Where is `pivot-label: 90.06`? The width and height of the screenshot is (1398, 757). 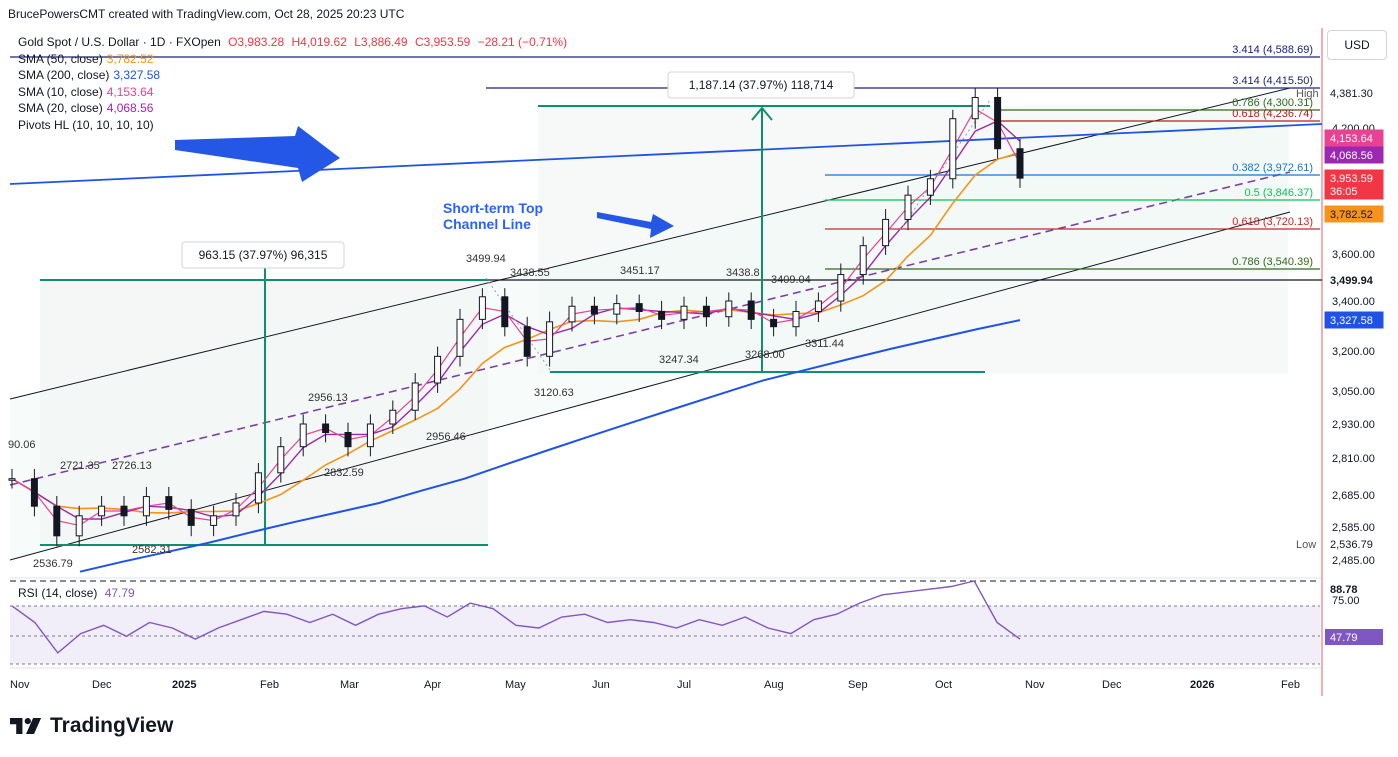
pivot-label: 90.06 is located at coordinates (22, 445).